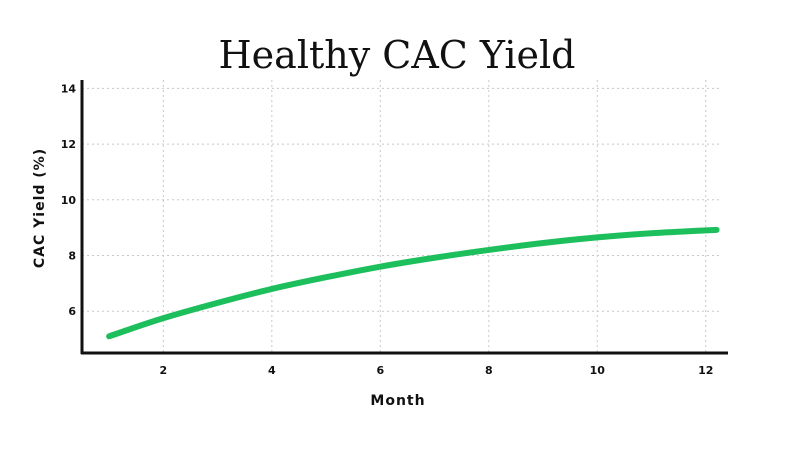  Describe the element at coordinates (380, 370) in the screenshot. I see `x-tick-label: 6` at that location.